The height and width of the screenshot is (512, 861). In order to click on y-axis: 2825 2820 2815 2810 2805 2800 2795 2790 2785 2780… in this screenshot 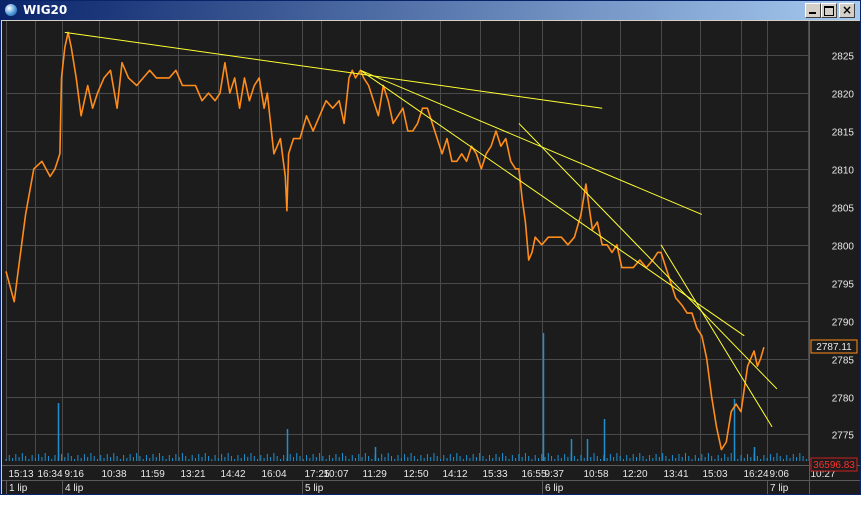, I will do `click(832, 257)`.